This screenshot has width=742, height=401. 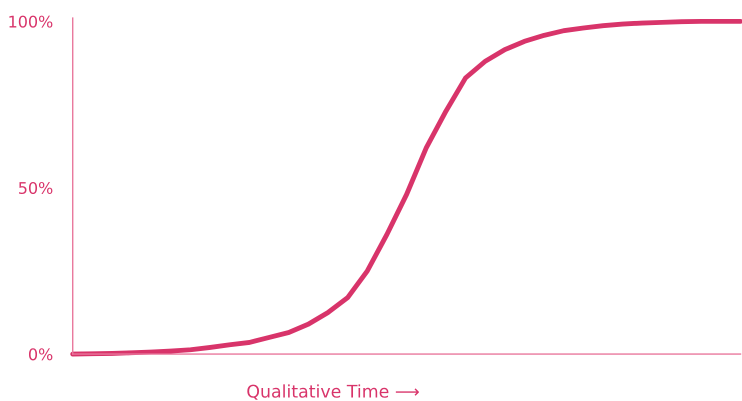 I want to click on y-tick-label: 0%, so click(x=40, y=354).